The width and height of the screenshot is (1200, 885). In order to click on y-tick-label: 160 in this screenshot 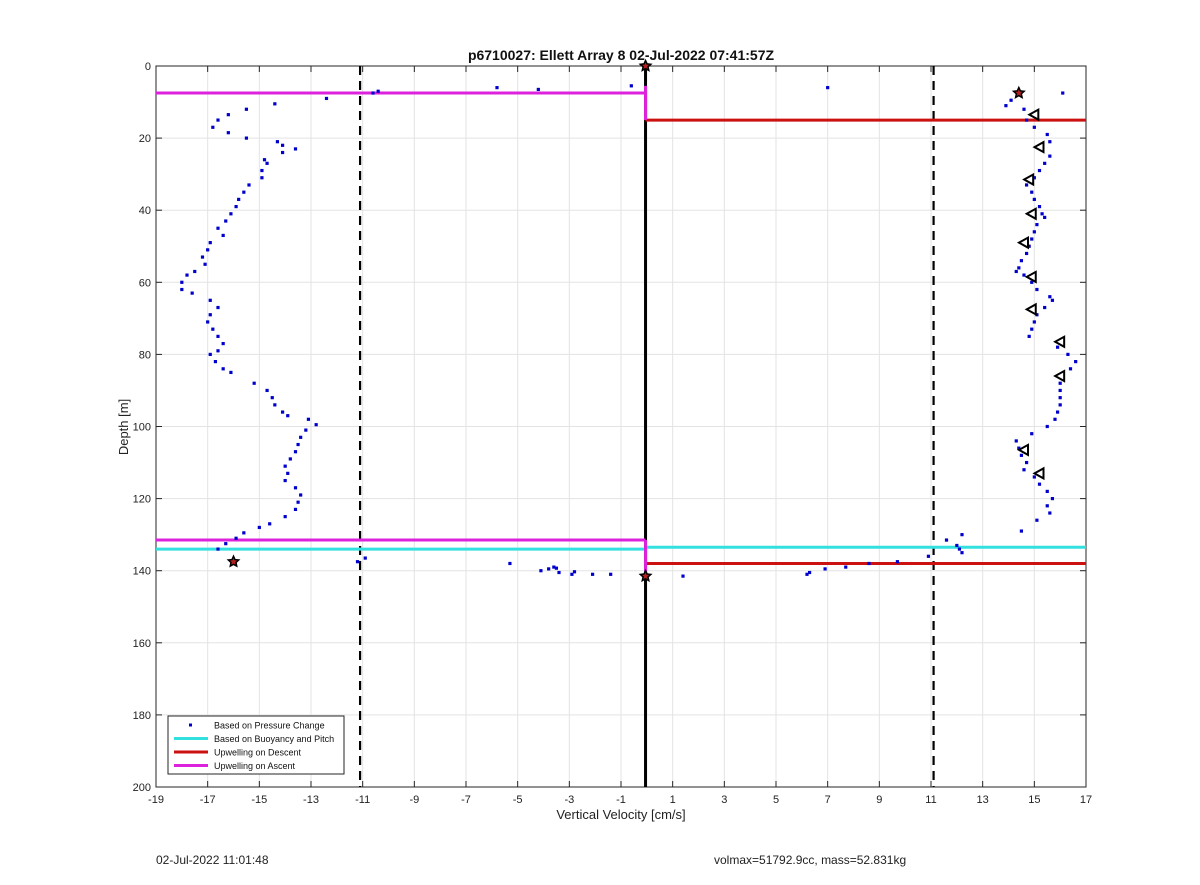, I will do `click(142, 644)`.